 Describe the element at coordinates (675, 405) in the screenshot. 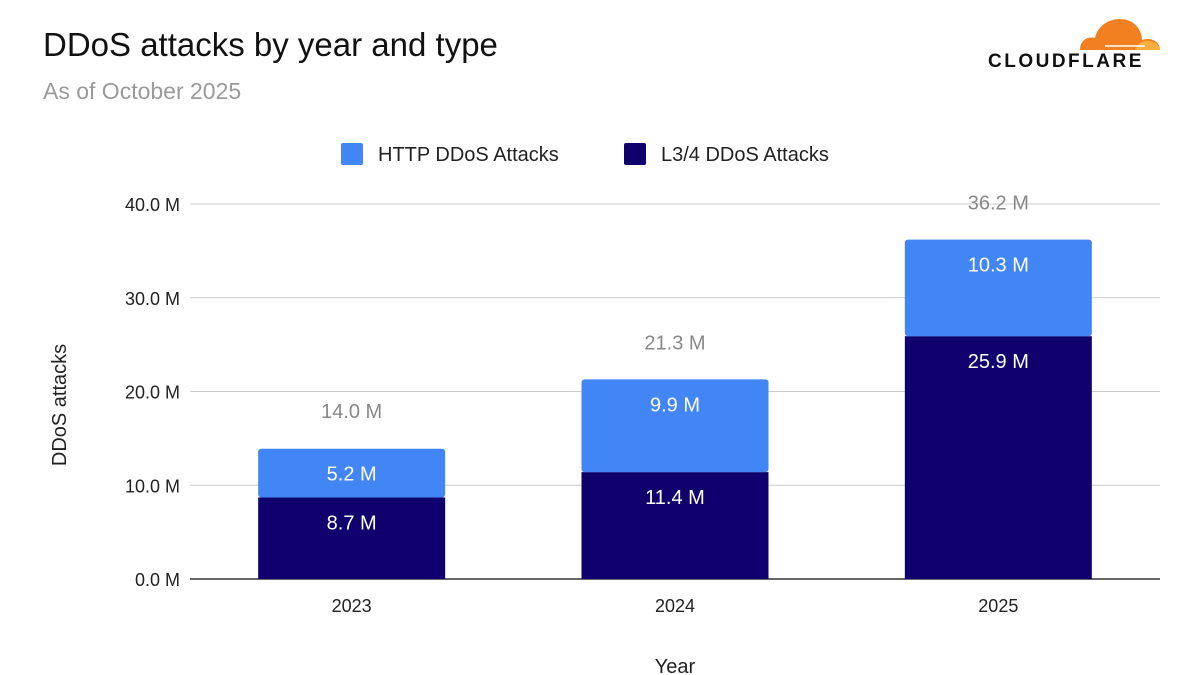

I see `segment-data-label: 9.9 M` at that location.